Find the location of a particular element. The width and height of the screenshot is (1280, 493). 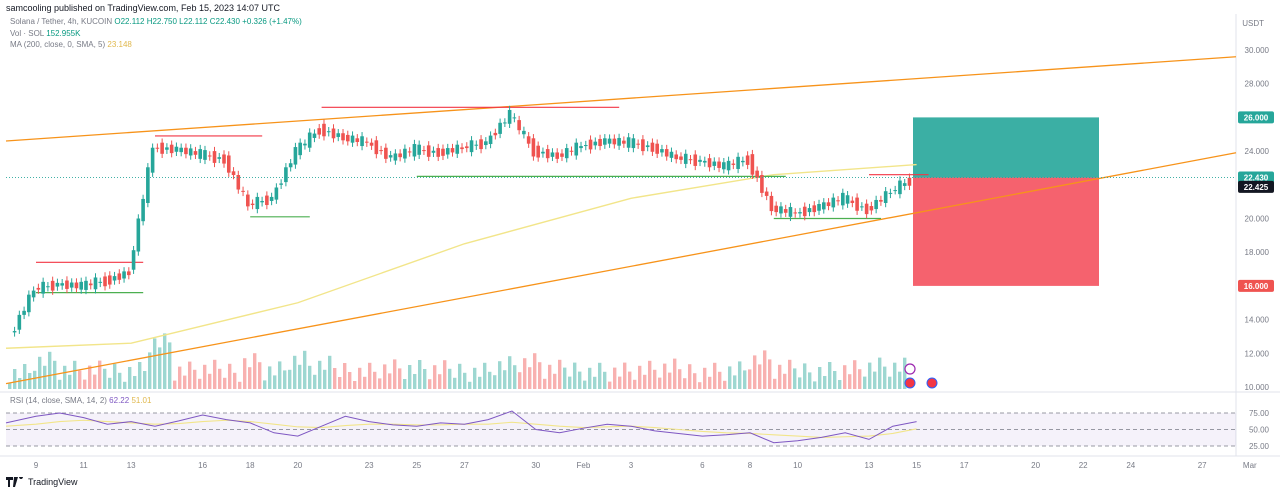

time-tick-label: 18 is located at coordinates (250, 465).